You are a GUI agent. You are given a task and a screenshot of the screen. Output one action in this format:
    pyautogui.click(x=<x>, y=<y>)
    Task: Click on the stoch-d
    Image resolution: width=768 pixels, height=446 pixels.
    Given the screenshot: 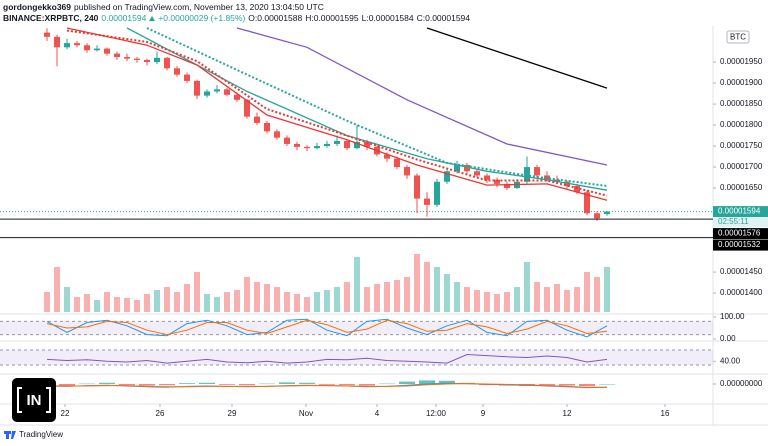 What is the action you would take?
    pyautogui.click(x=327, y=327)
    